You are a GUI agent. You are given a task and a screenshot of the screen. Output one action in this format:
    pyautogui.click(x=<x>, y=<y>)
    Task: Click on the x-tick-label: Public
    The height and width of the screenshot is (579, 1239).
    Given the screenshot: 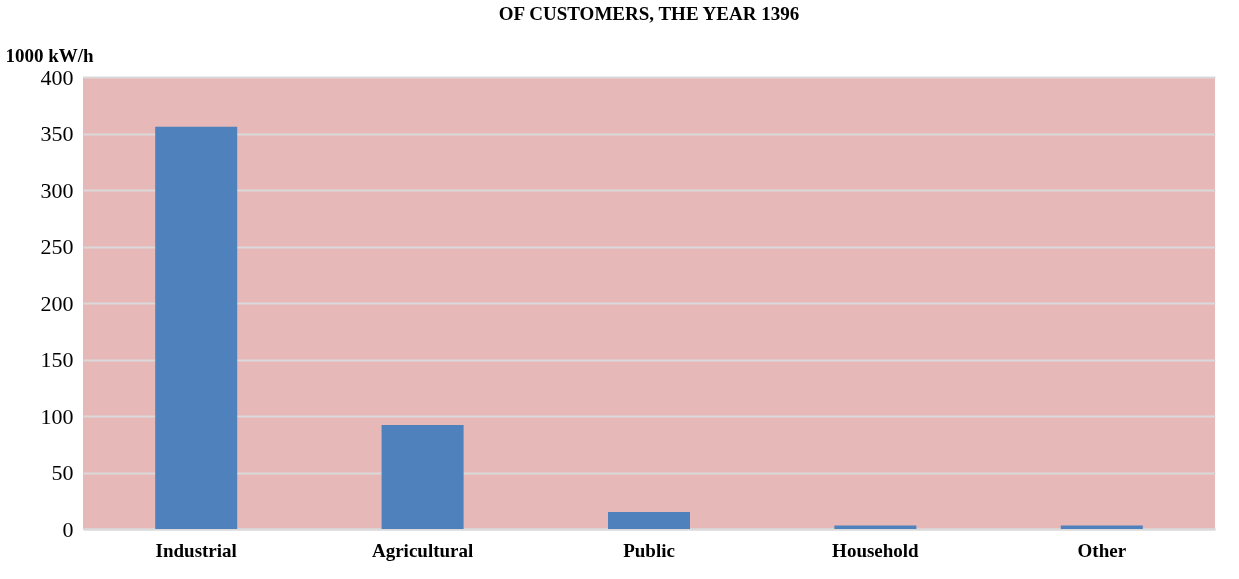 What is the action you would take?
    pyautogui.click(x=649, y=550)
    